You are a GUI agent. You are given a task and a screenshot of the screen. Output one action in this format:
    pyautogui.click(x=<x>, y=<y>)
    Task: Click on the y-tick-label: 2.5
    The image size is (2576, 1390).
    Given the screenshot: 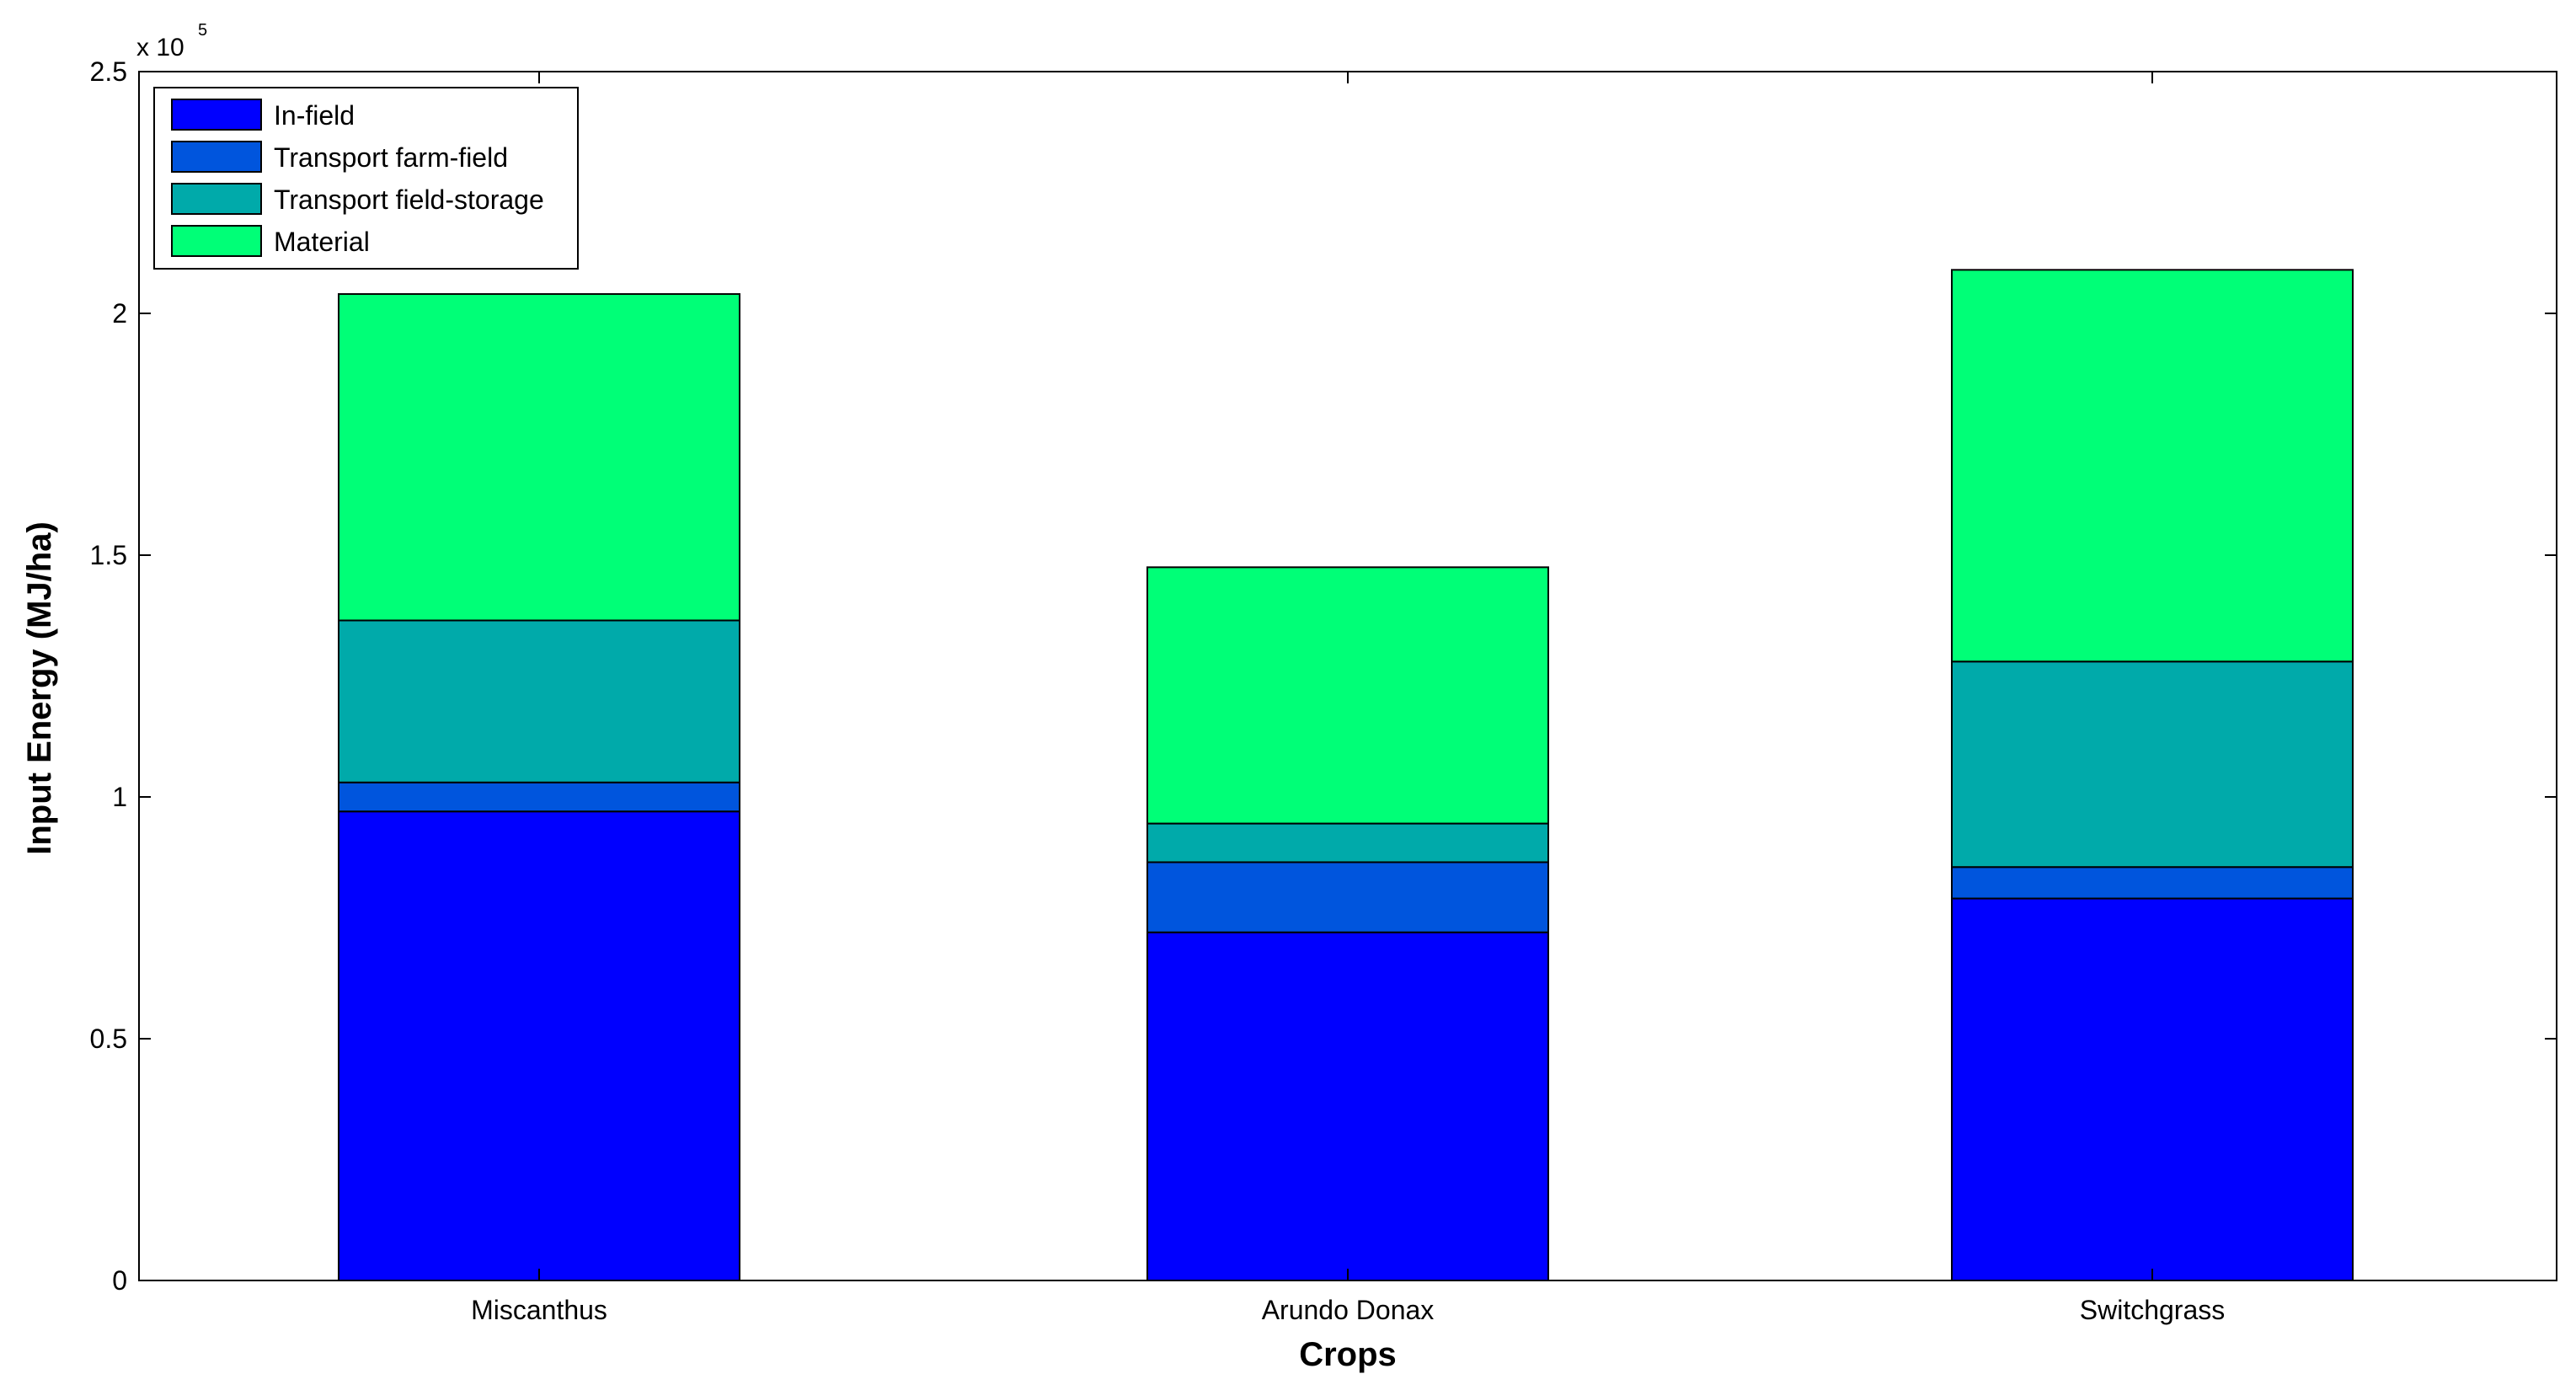 What is the action you would take?
    pyautogui.click(x=108, y=71)
    